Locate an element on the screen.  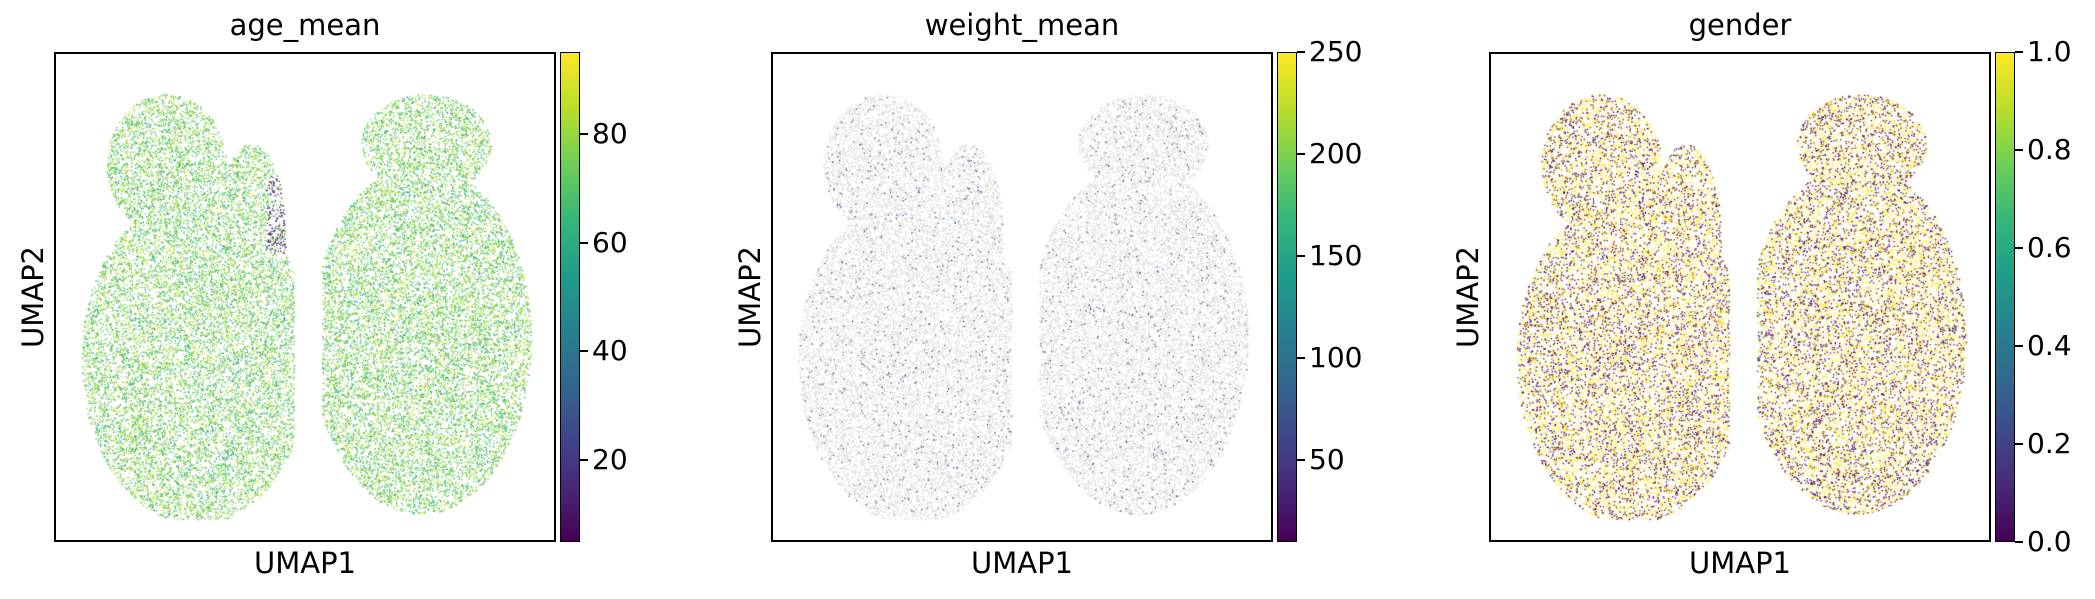
colorbar-tick-label: 0.4 is located at coordinates (2049, 345).